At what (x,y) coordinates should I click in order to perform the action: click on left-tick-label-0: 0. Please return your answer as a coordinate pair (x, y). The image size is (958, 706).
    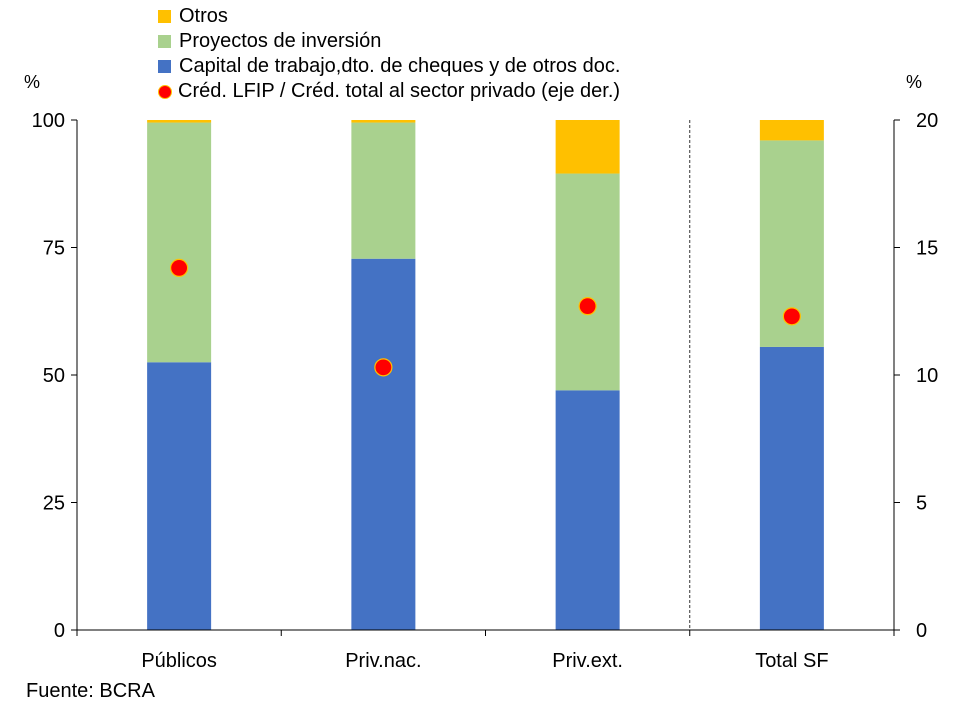
    Looking at the image, I should click on (59, 631).